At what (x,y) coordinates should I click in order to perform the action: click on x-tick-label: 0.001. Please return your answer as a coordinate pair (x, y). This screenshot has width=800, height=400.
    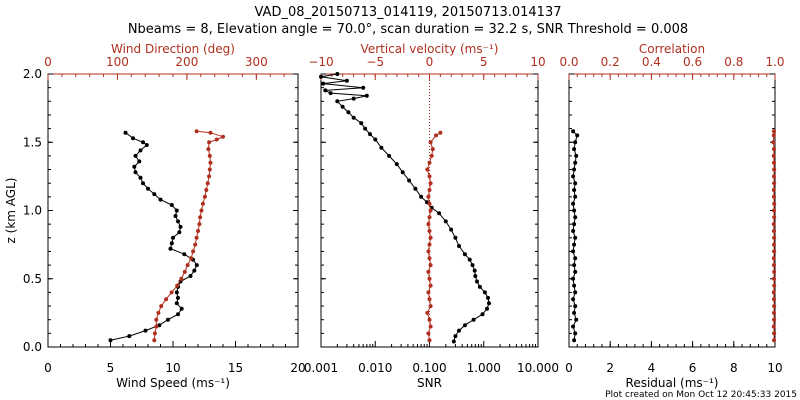
    Looking at the image, I should click on (321, 368).